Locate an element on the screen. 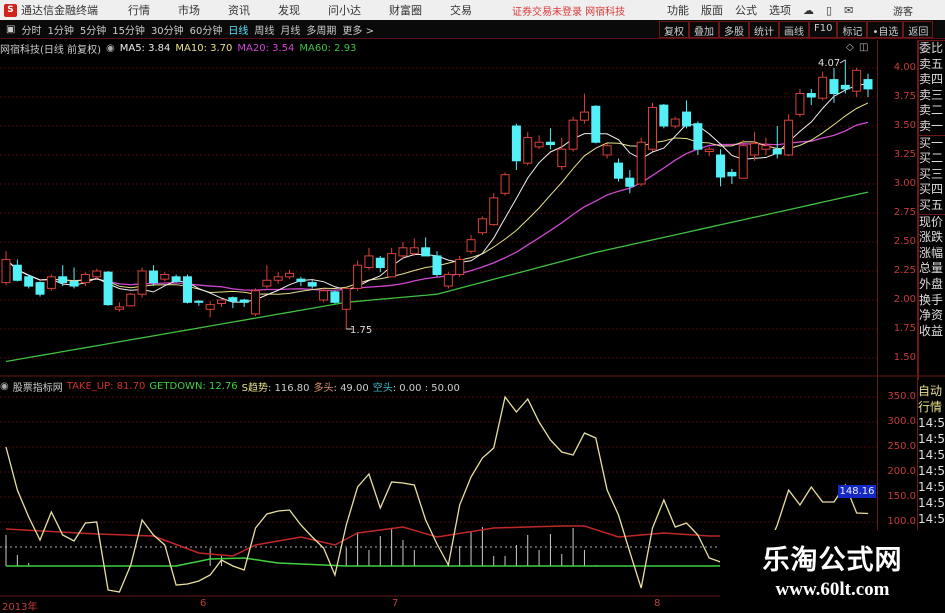 Image resolution: width=945 pixels, height=613 pixels. multi-stock-button: 多股 is located at coordinates (734, 29).